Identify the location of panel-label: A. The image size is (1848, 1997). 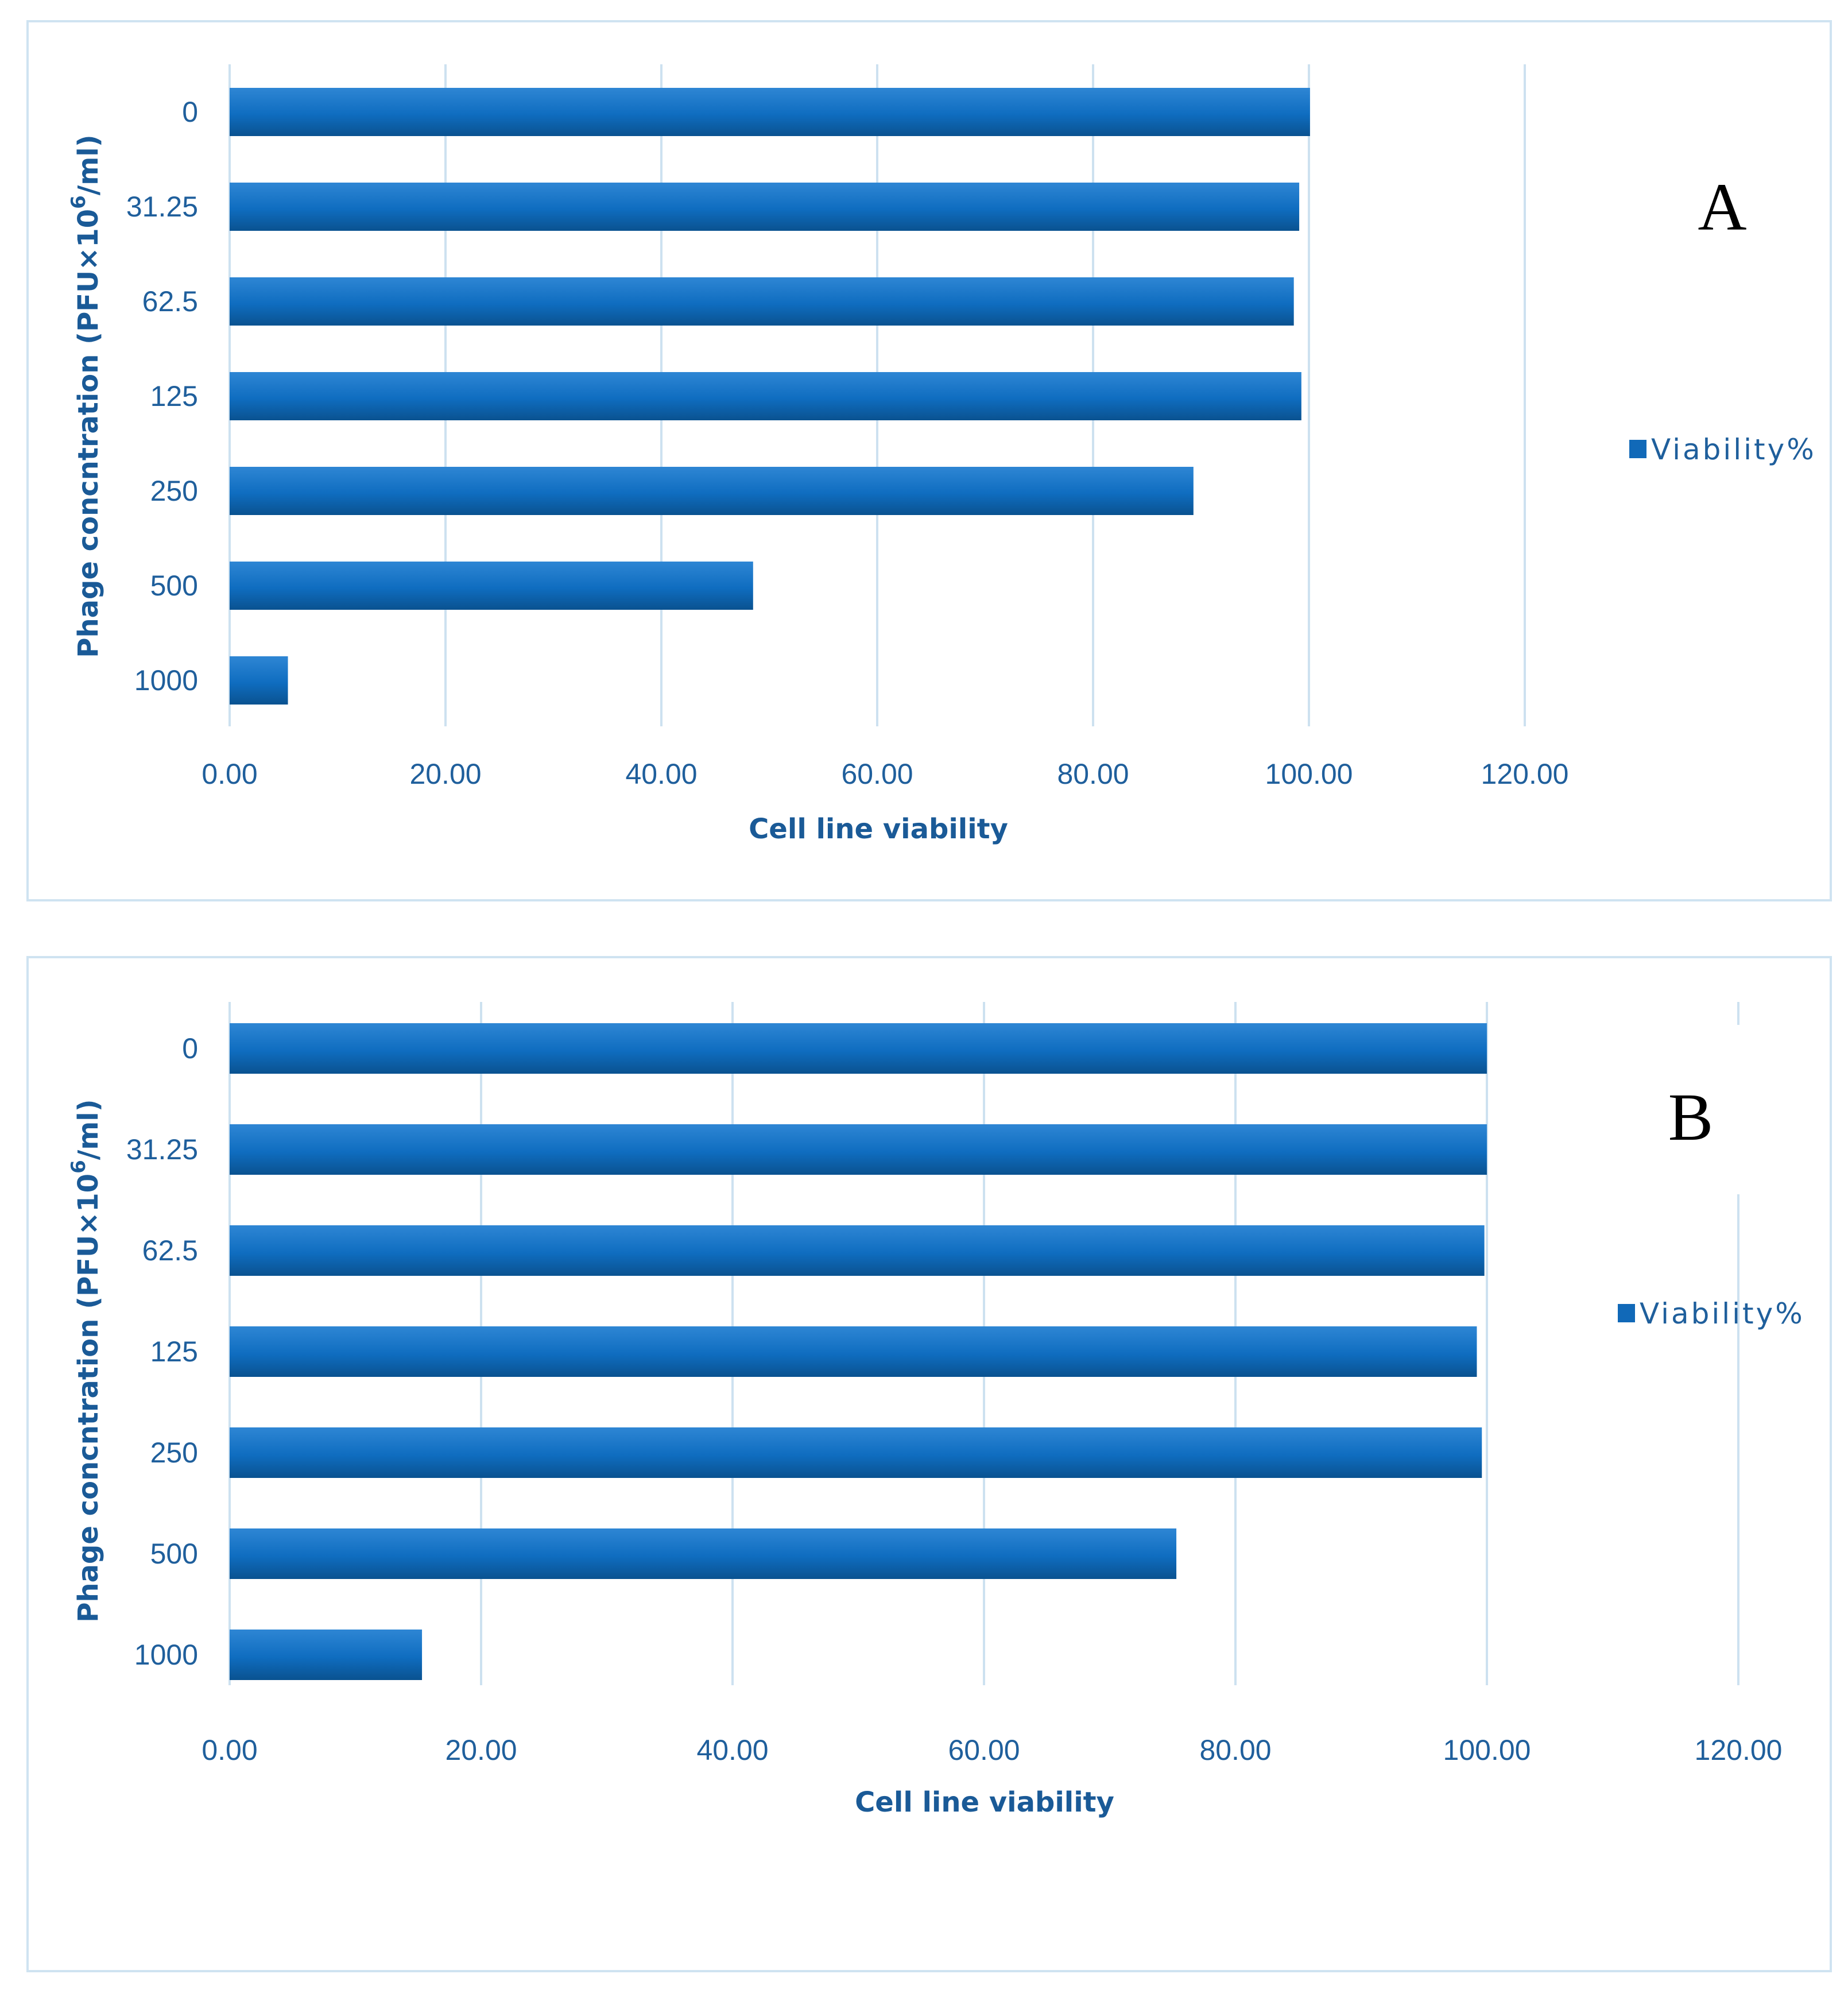
(1722, 207).